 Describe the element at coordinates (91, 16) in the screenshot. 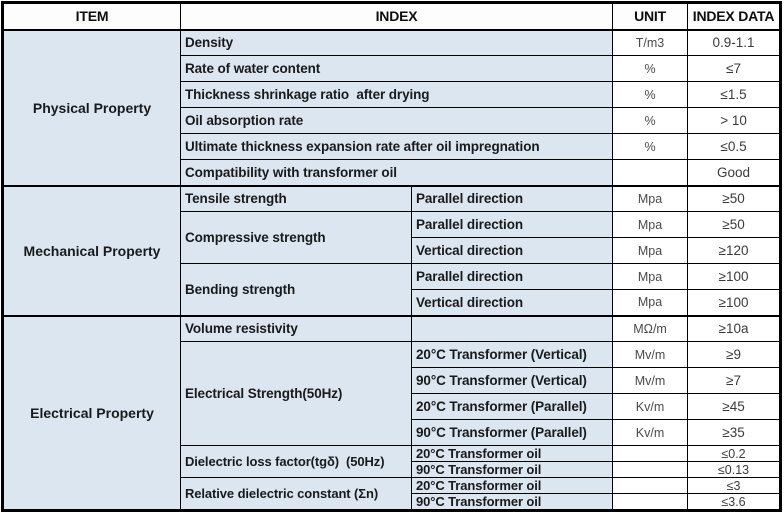

I see `header-item: ITEM` at that location.